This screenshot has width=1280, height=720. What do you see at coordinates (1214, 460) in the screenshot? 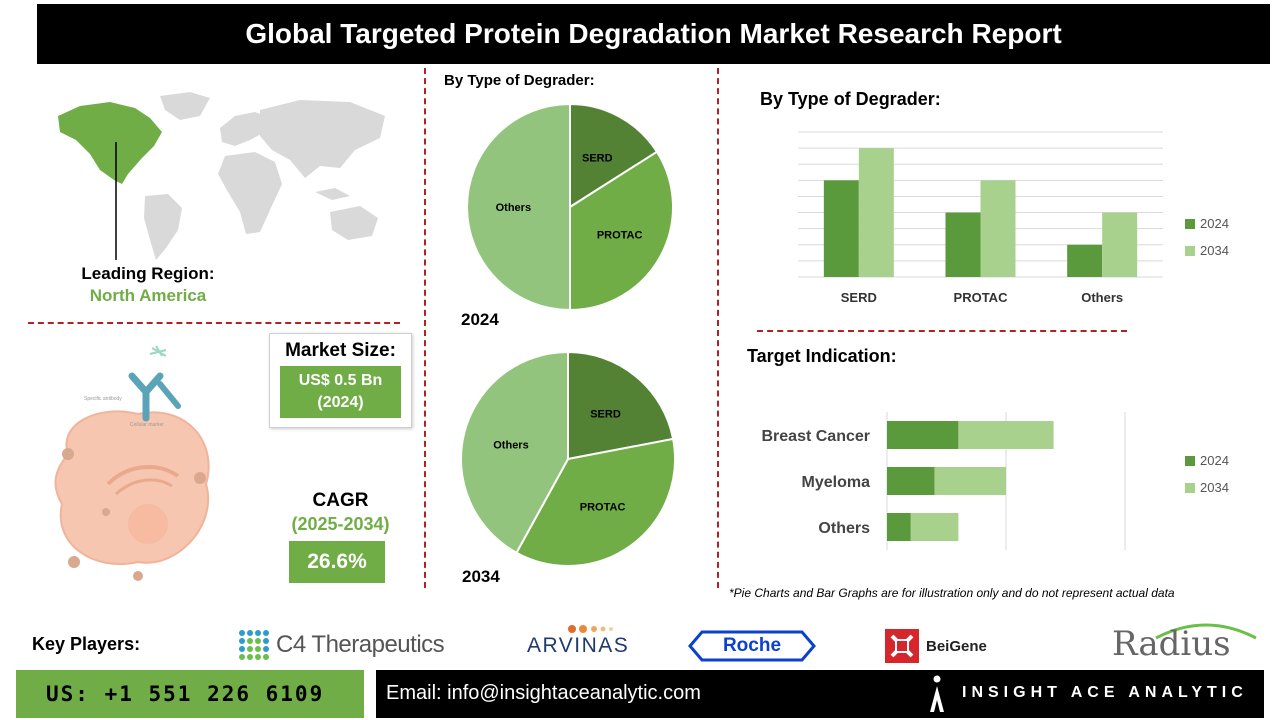
I see `hbar-legend-label-2024: 2024` at bounding box center [1214, 460].